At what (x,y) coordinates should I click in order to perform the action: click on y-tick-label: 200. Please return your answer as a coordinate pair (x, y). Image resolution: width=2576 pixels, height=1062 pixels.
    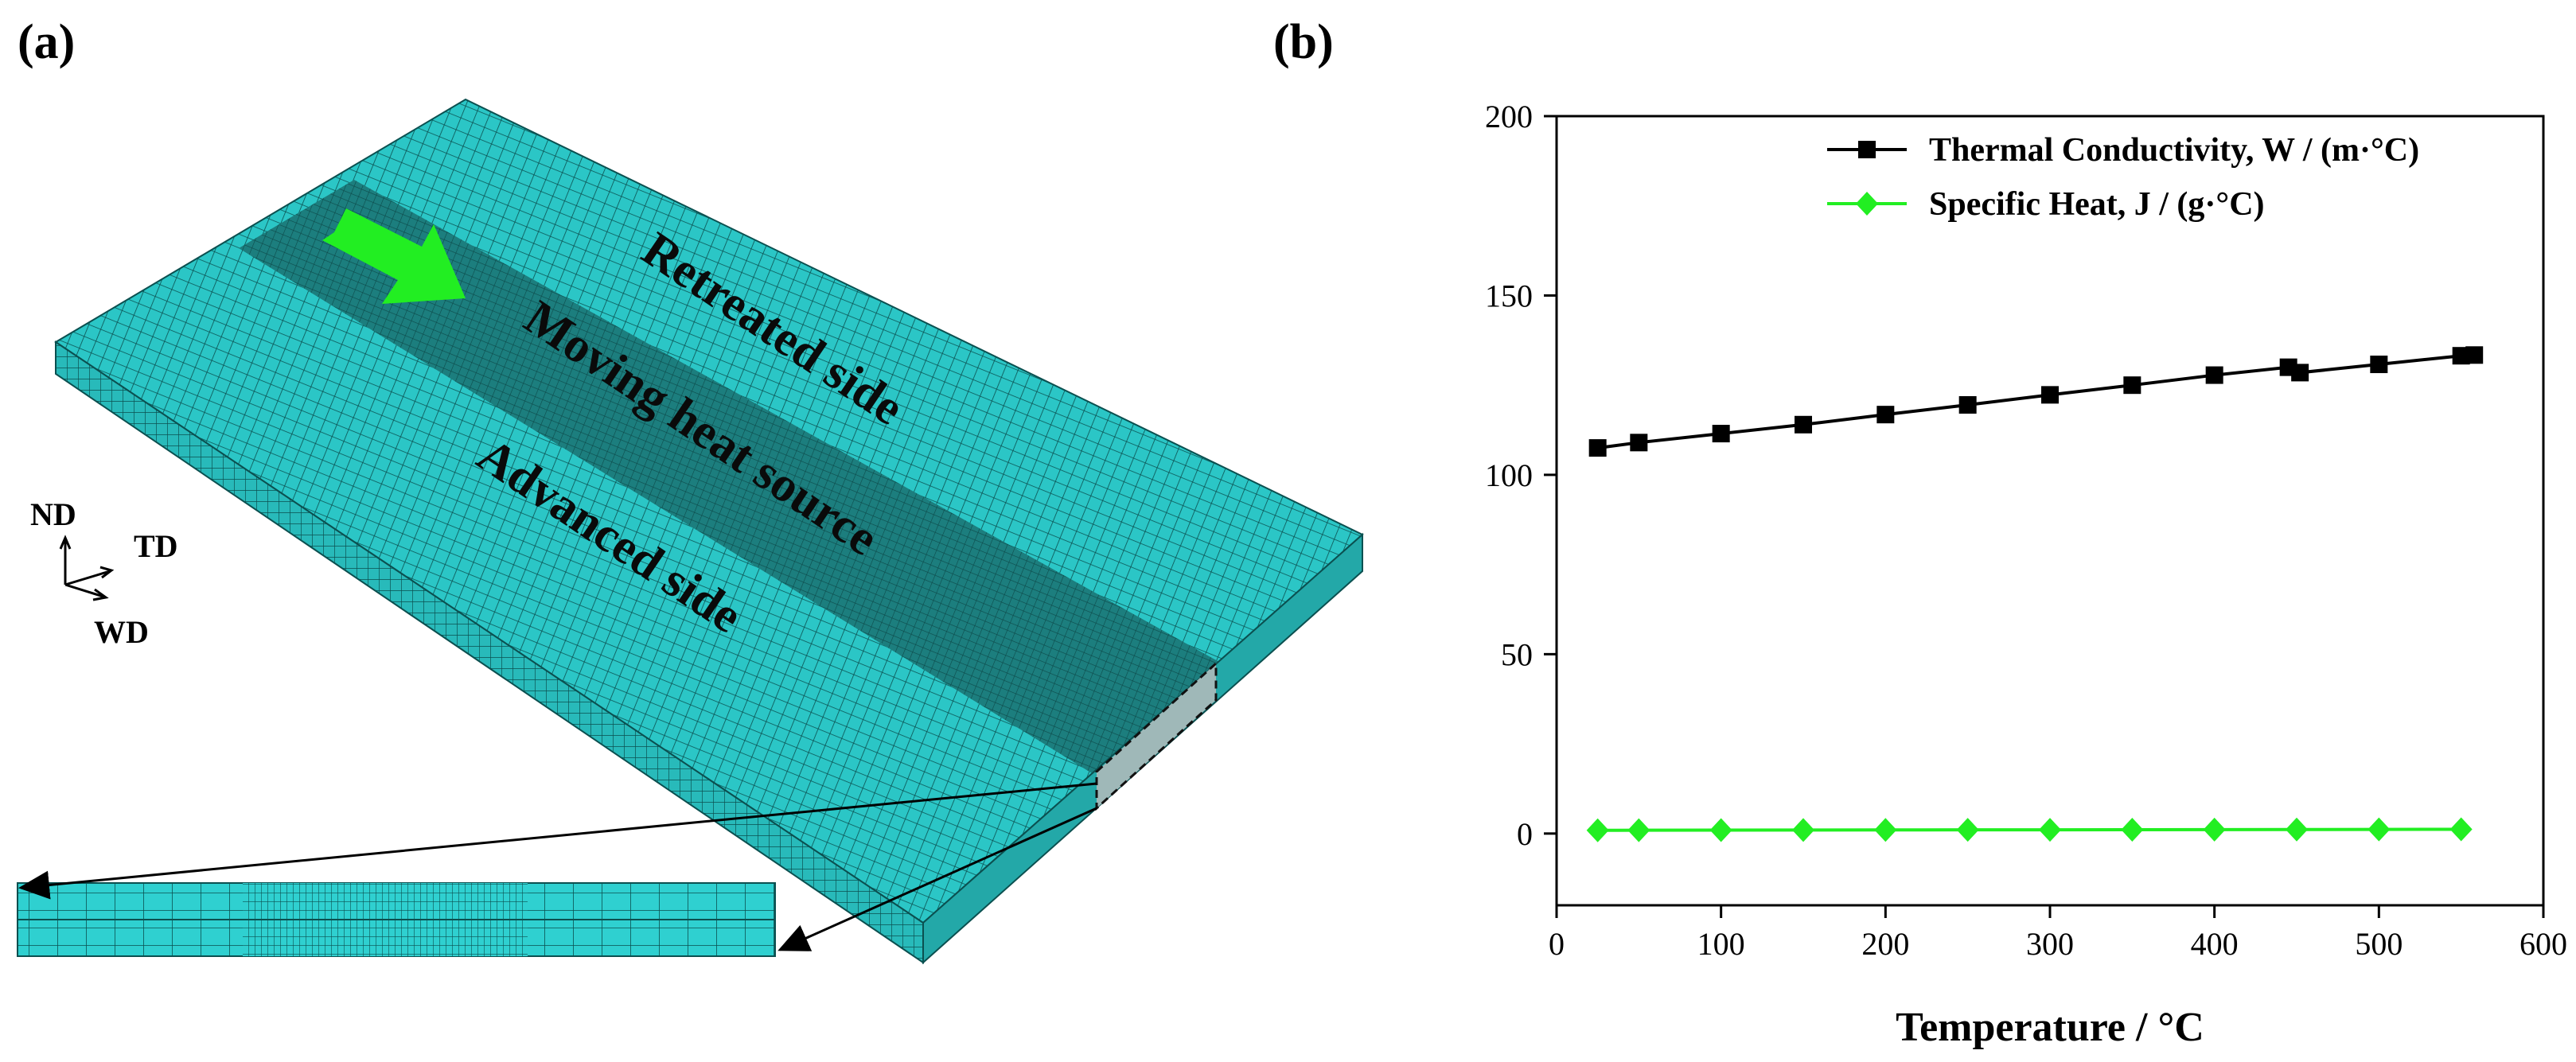
    Looking at the image, I should click on (1509, 116).